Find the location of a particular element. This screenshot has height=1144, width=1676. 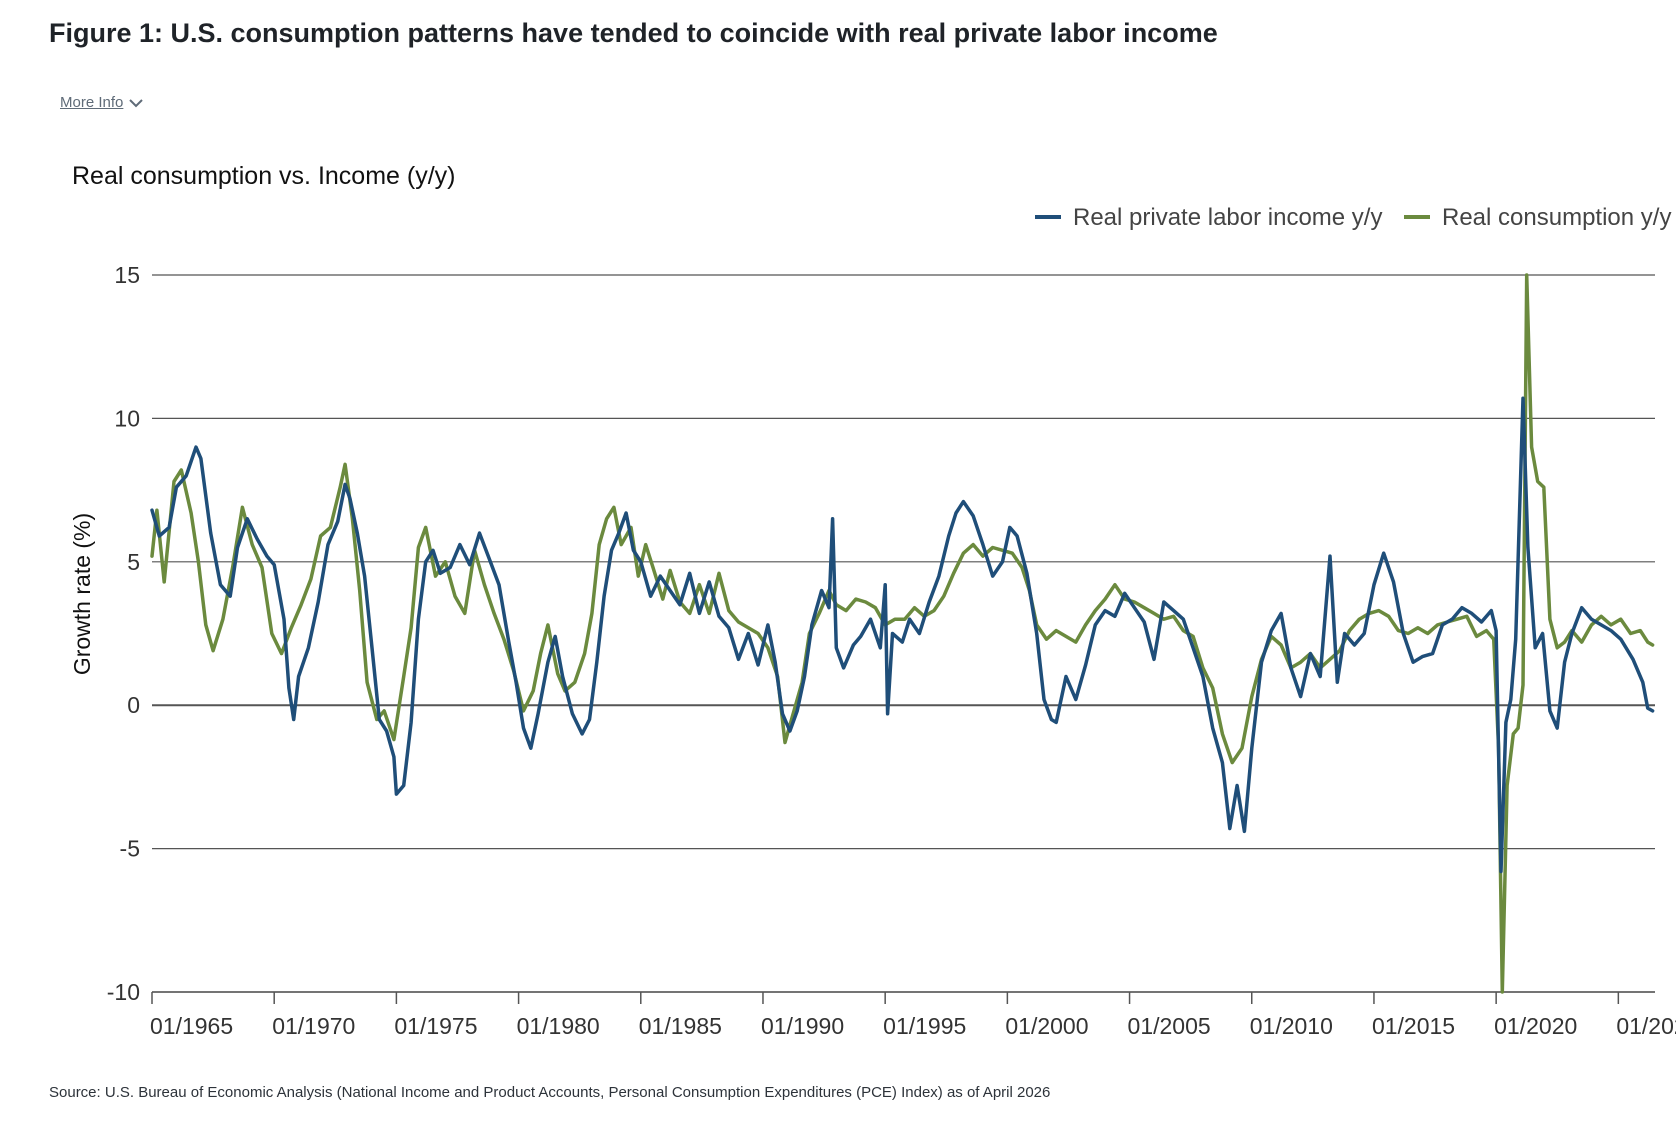

y-tick-label: 0 is located at coordinates (133, 705).